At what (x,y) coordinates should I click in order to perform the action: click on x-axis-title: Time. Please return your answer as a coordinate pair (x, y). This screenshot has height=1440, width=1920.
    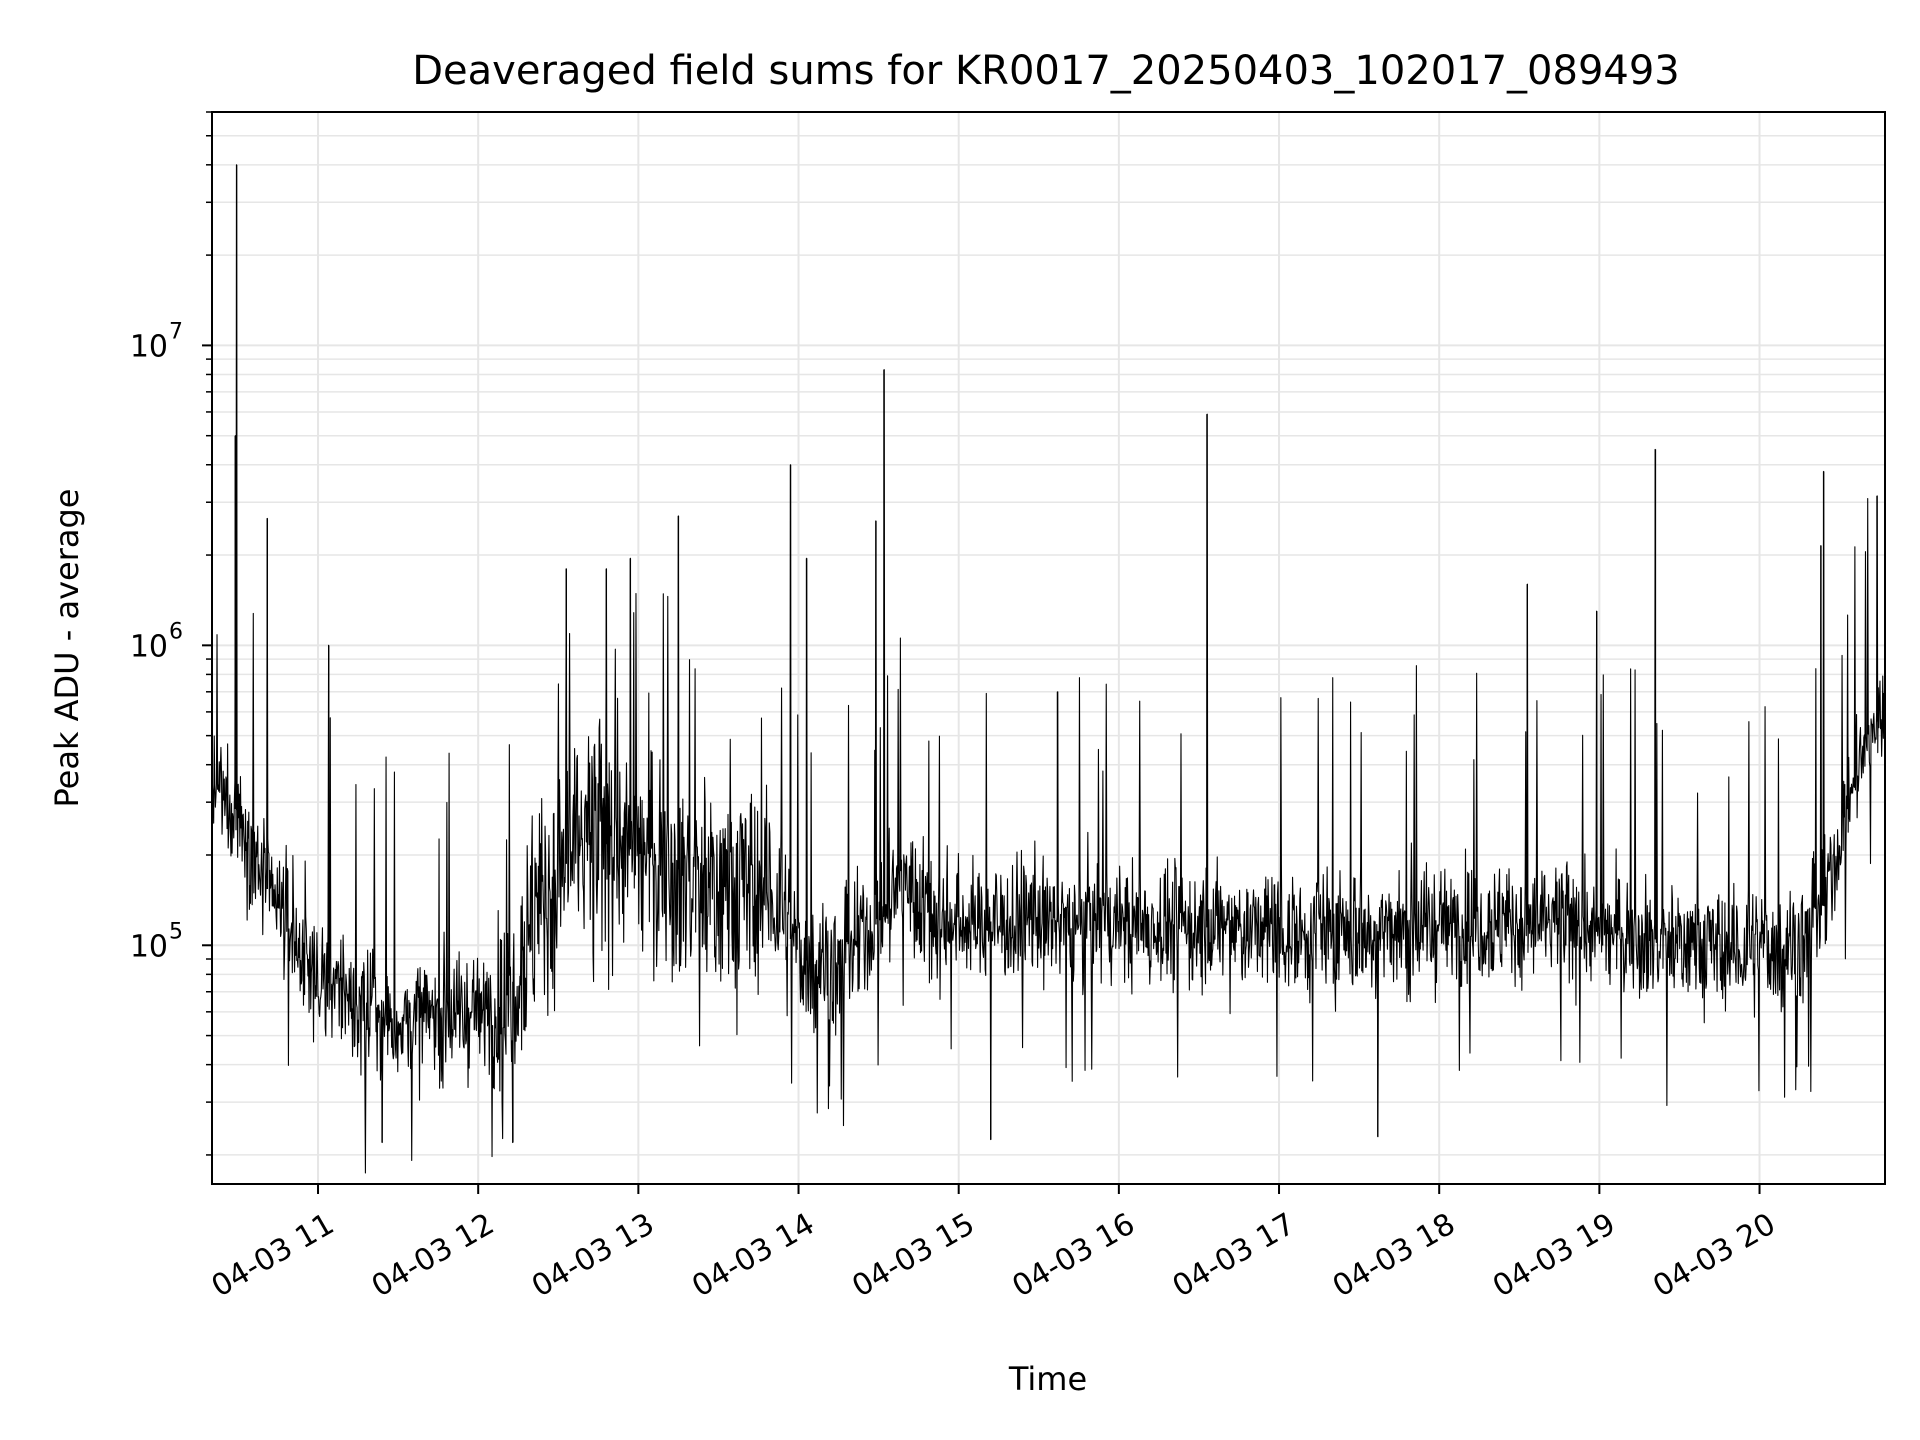
    Looking at the image, I should click on (1047, 1379).